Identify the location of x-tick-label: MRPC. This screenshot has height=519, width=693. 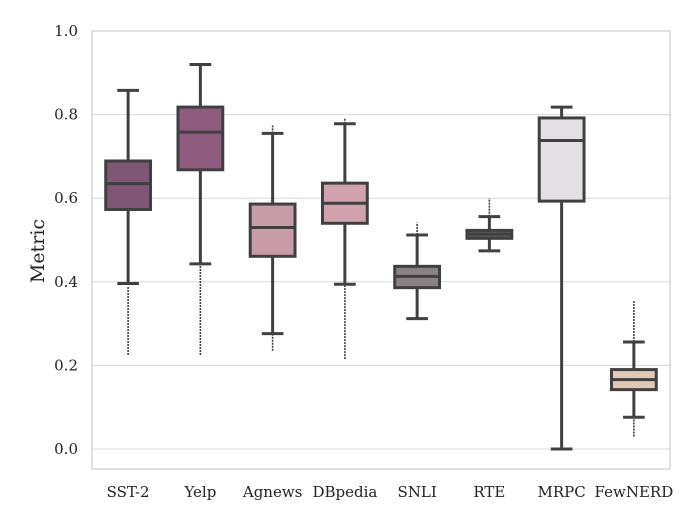
(562, 492).